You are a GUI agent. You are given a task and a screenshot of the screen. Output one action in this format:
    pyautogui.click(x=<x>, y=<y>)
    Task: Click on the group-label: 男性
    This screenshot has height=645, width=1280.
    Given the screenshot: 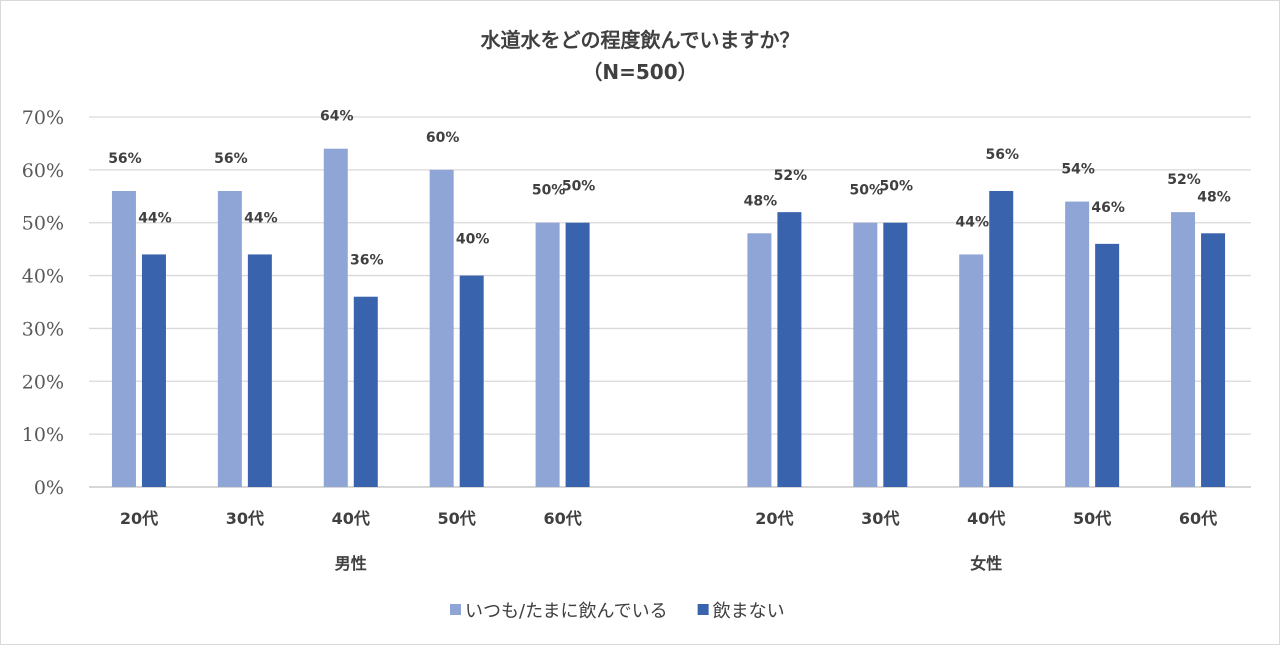 What is the action you would take?
    pyautogui.click(x=351, y=563)
    